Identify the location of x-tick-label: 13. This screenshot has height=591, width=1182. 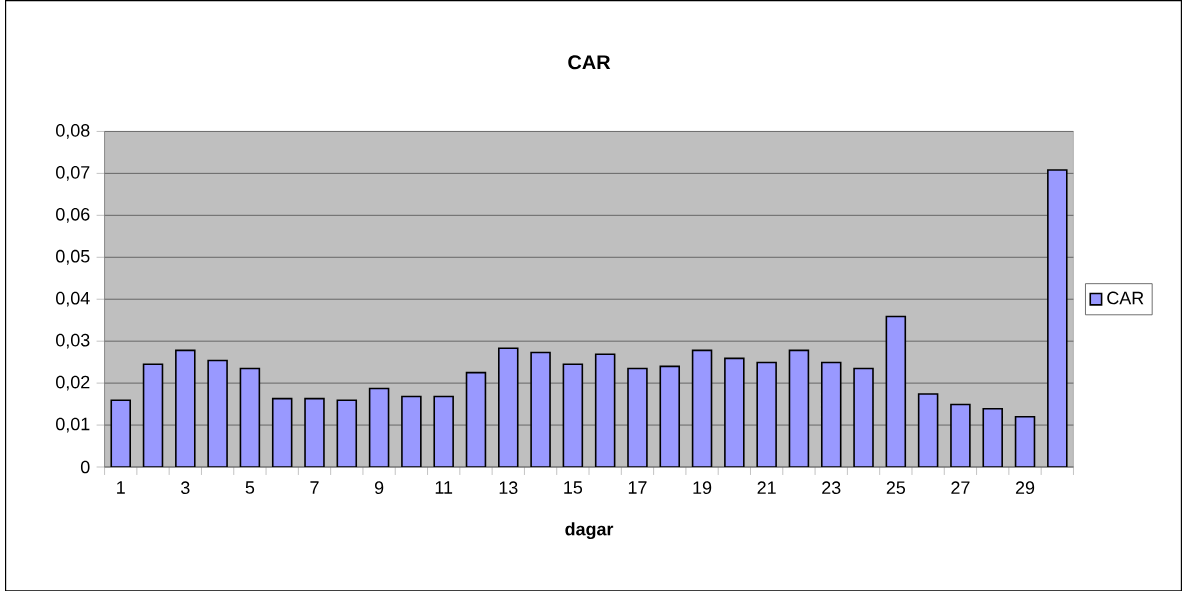
(508, 487).